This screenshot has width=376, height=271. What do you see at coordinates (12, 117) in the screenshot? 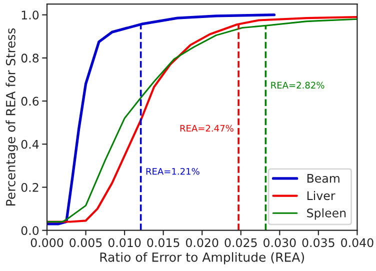
I see `y-axis-title: Percentage of REA for Stress` at bounding box center [12, 117].